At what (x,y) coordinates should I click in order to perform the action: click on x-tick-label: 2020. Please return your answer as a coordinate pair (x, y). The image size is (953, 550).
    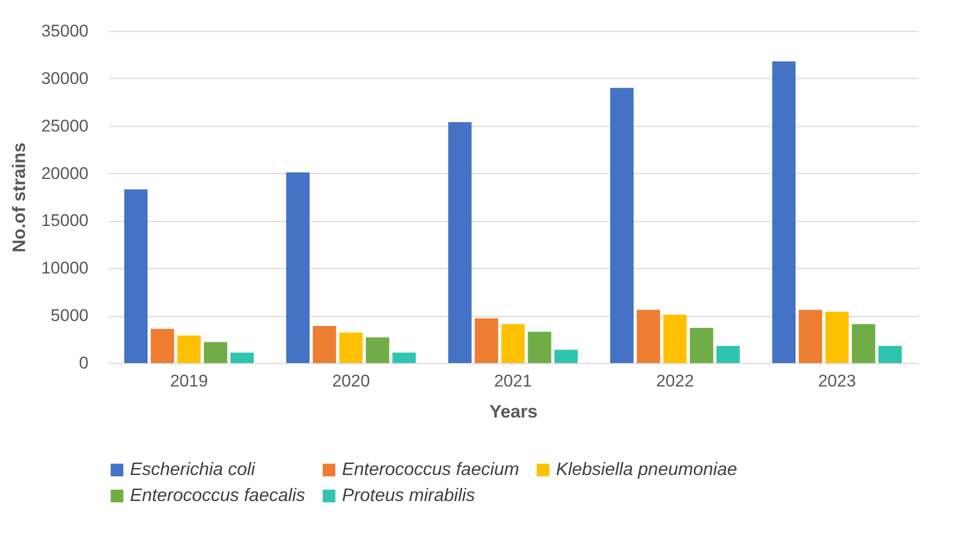
    Looking at the image, I should click on (351, 381).